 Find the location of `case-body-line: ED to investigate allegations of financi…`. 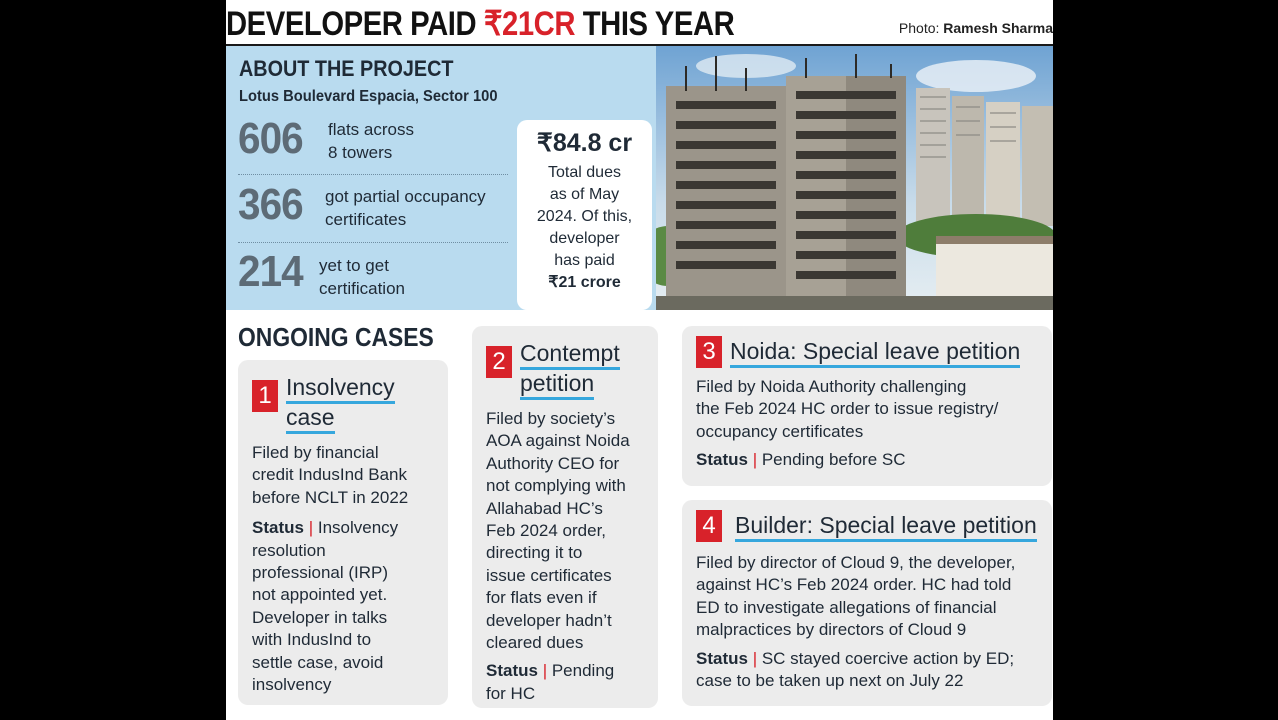

case-body-line: ED to investigate allegations of financi… is located at coordinates (846, 607).